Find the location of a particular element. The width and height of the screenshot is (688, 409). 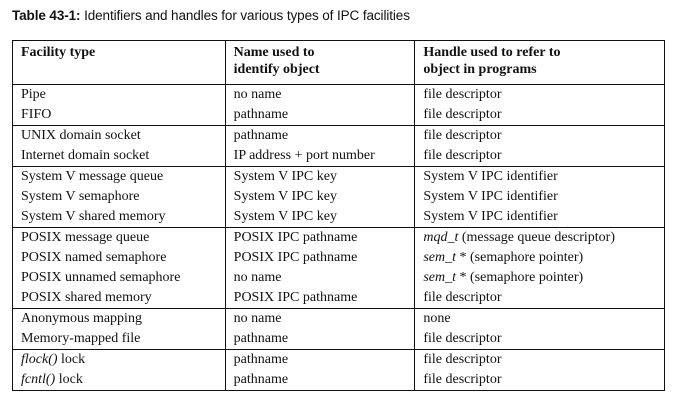

handle-cell: mqd_t (message queue descriptor) is located at coordinates (539, 237).